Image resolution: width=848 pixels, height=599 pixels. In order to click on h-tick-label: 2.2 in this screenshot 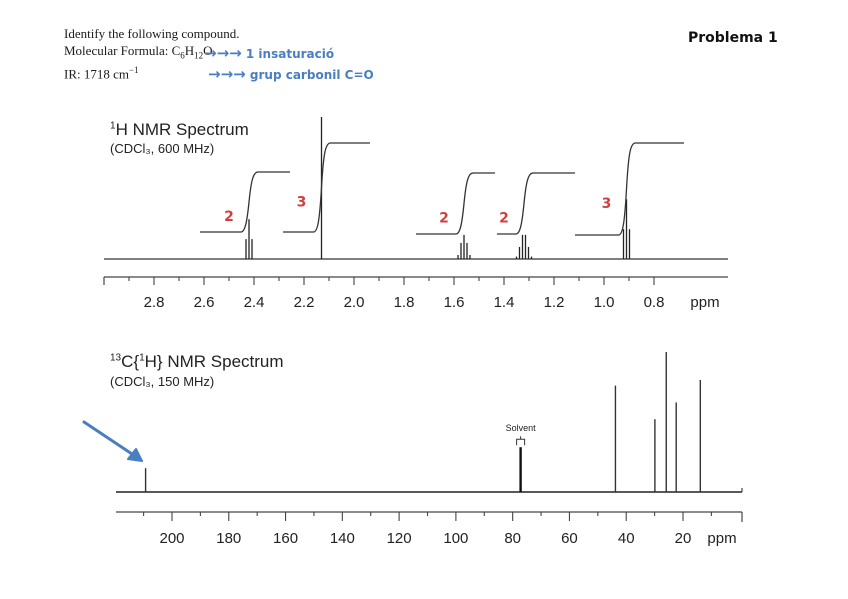, I will do `click(304, 302)`.